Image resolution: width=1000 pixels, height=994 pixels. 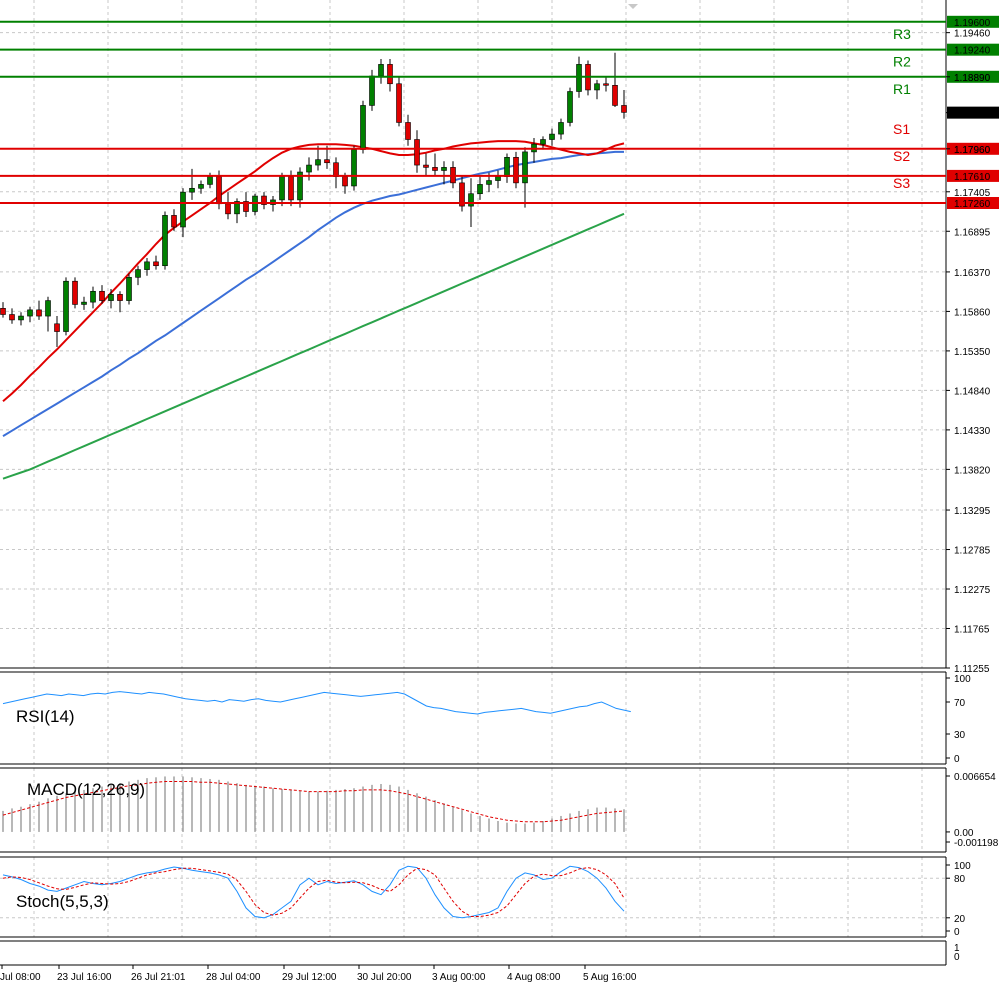 I want to click on macd-tick-label: 0.006654, so click(x=975, y=777).